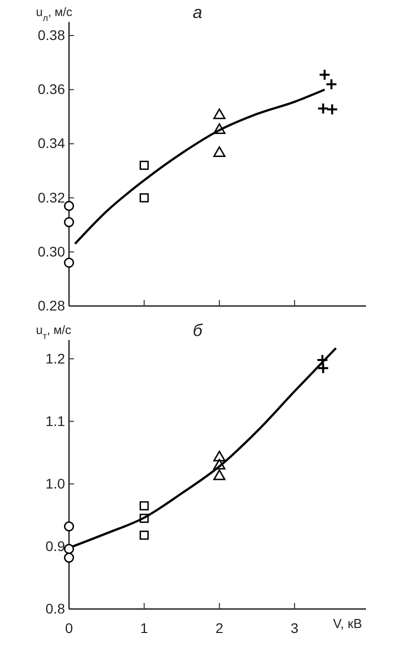  What do you see at coordinates (52, 251) in the screenshot?
I see `y-tick-label: 0.30` at bounding box center [52, 251].